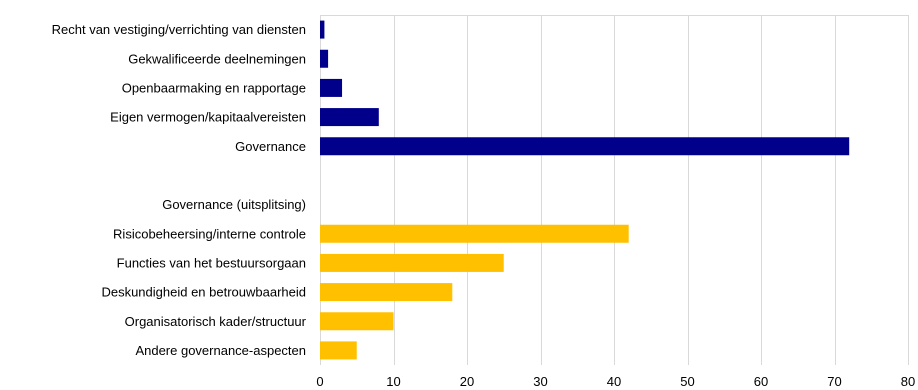  What do you see at coordinates (467, 381) in the screenshot?
I see `x-tick-label: 20` at bounding box center [467, 381].